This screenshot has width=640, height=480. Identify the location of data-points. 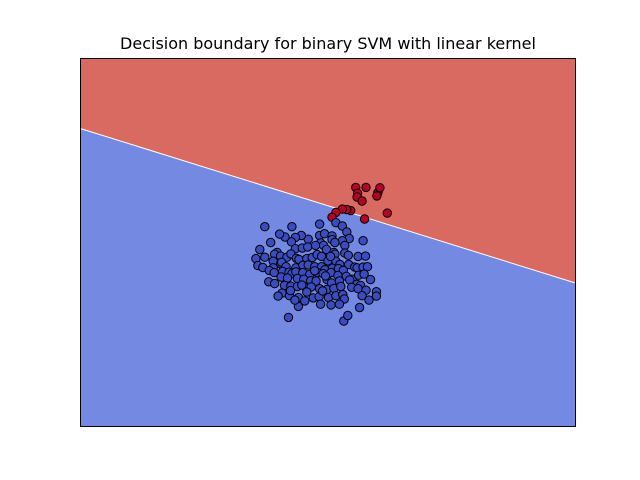
(321, 254).